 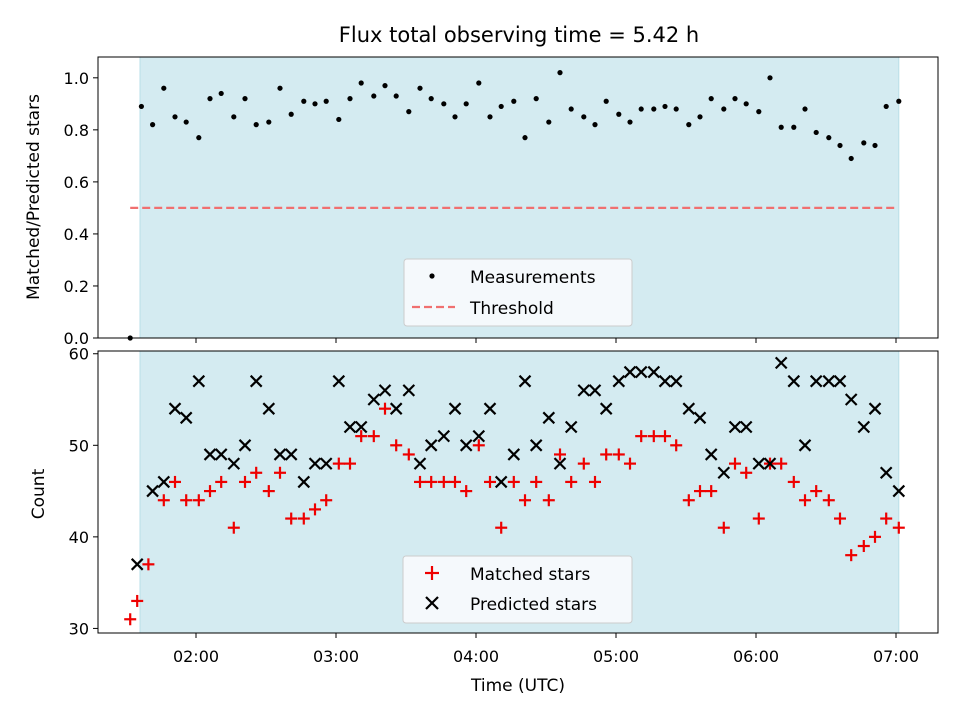 What do you see at coordinates (76, 234) in the screenshot?
I see `top-y-tick-label: 0.4` at bounding box center [76, 234].